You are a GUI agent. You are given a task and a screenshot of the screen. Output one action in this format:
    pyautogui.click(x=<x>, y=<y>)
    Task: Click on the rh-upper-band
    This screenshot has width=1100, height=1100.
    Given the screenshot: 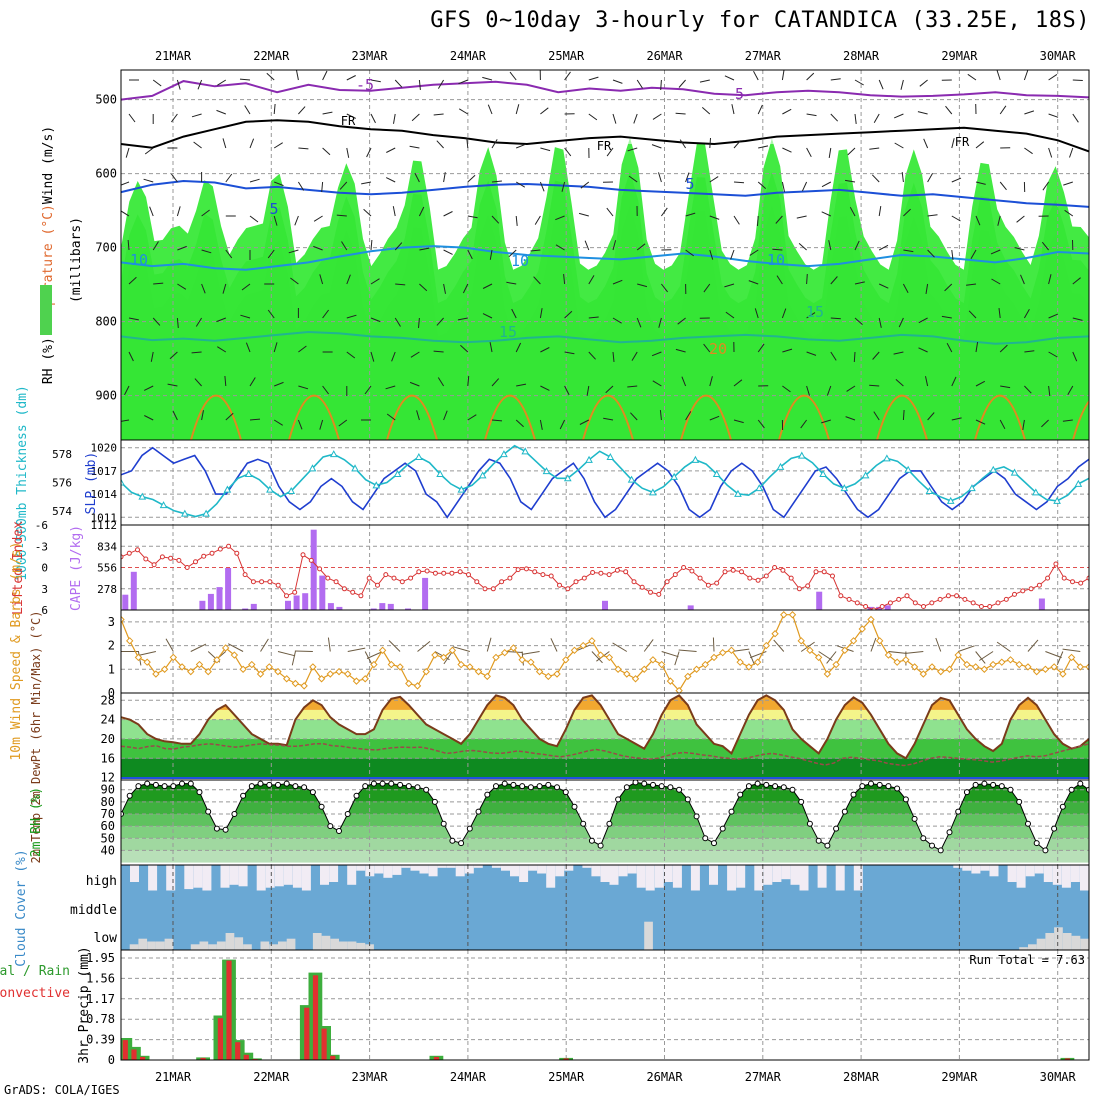 What is the action you would take?
    pyautogui.click(x=605, y=107)
    